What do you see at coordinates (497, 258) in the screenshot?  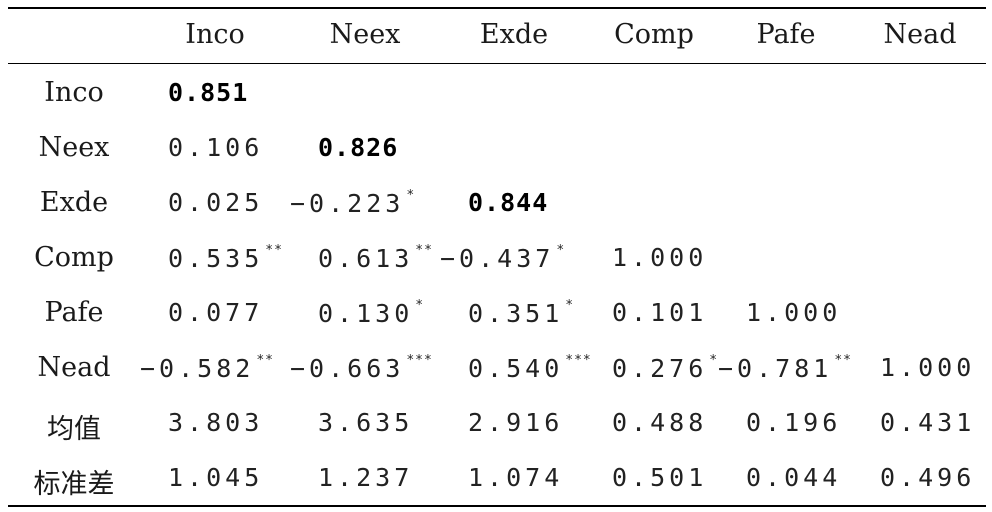 I see `cell-value: −0.437` at bounding box center [497, 258].